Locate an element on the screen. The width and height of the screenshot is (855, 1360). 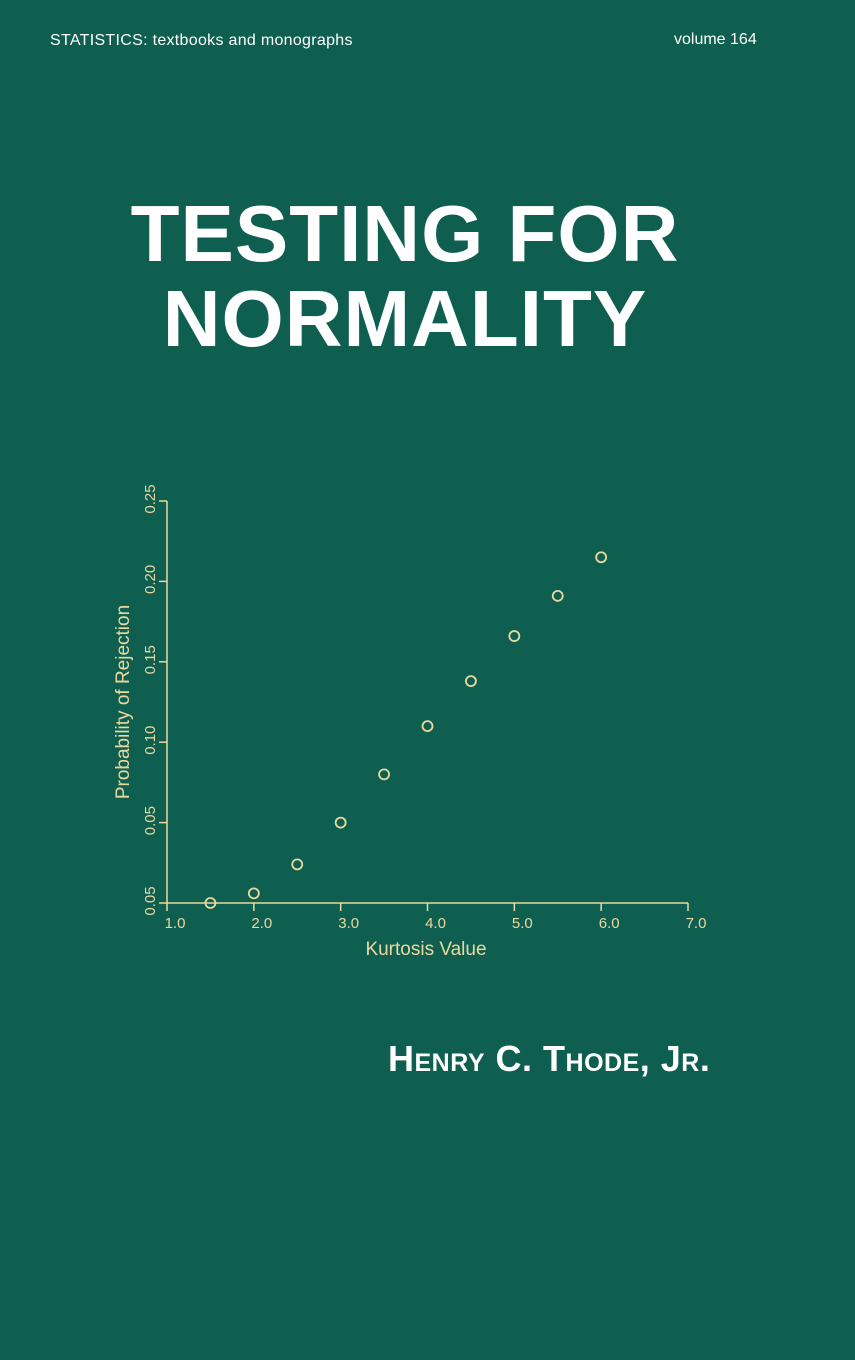
x-axis-label: Kurtosis Value is located at coordinates (425, 949).